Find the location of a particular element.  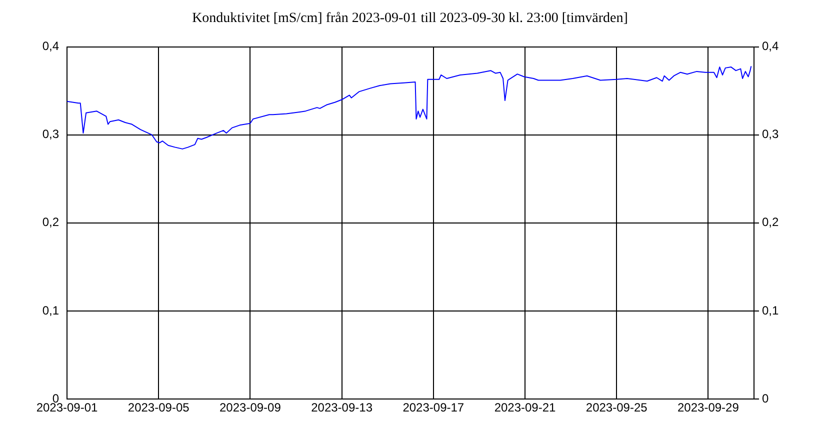

y-tick-label: 0,3 is located at coordinates (51, 134).